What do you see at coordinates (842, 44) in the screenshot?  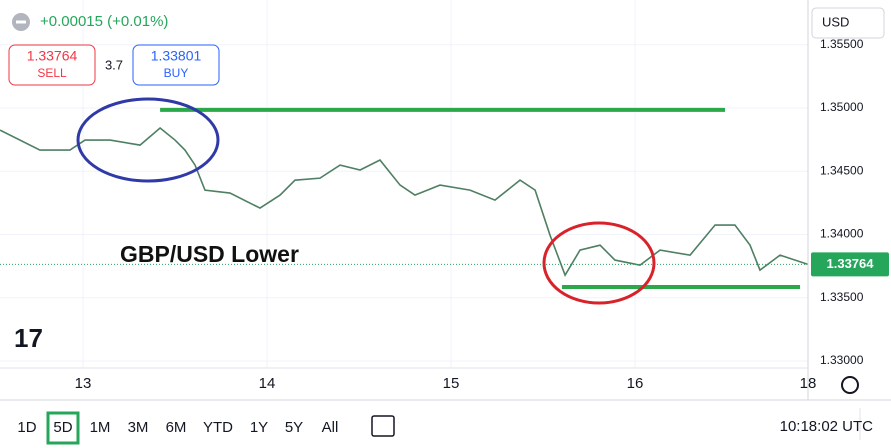 I see `y-tick-label: 1.35500` at bounding box center [842, 44].